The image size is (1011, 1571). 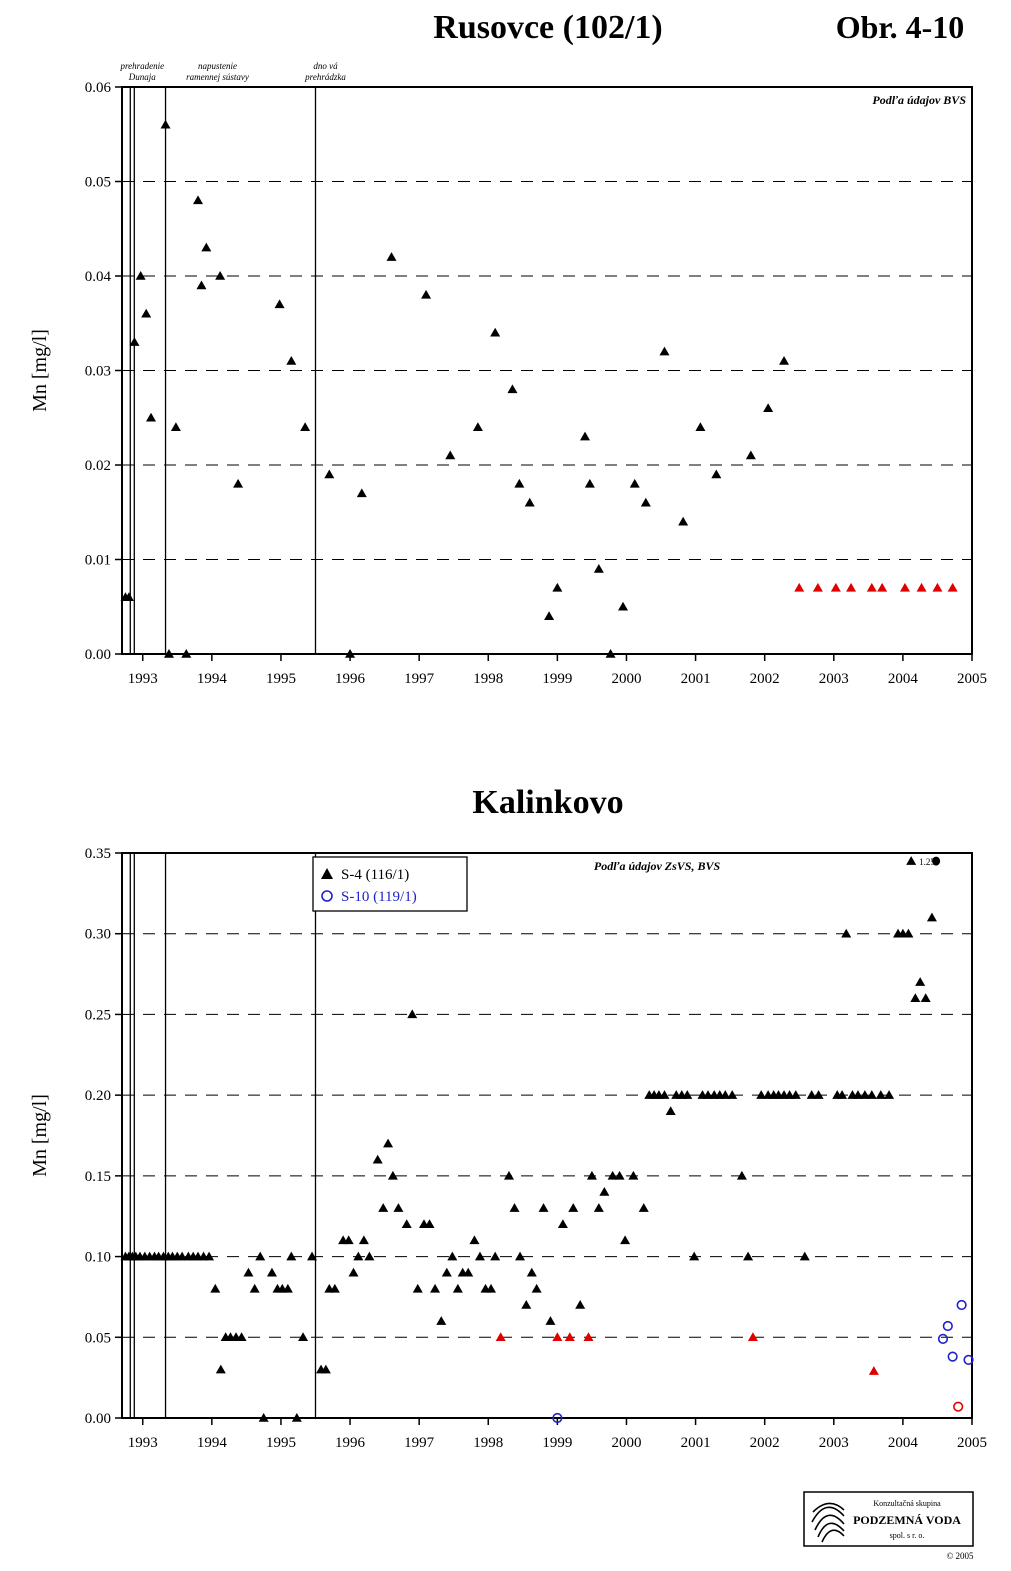 What do you see at coordinates (217, 66) in the screenshot?
I see `event-label: napustenie` at bounding box center [217, 66].